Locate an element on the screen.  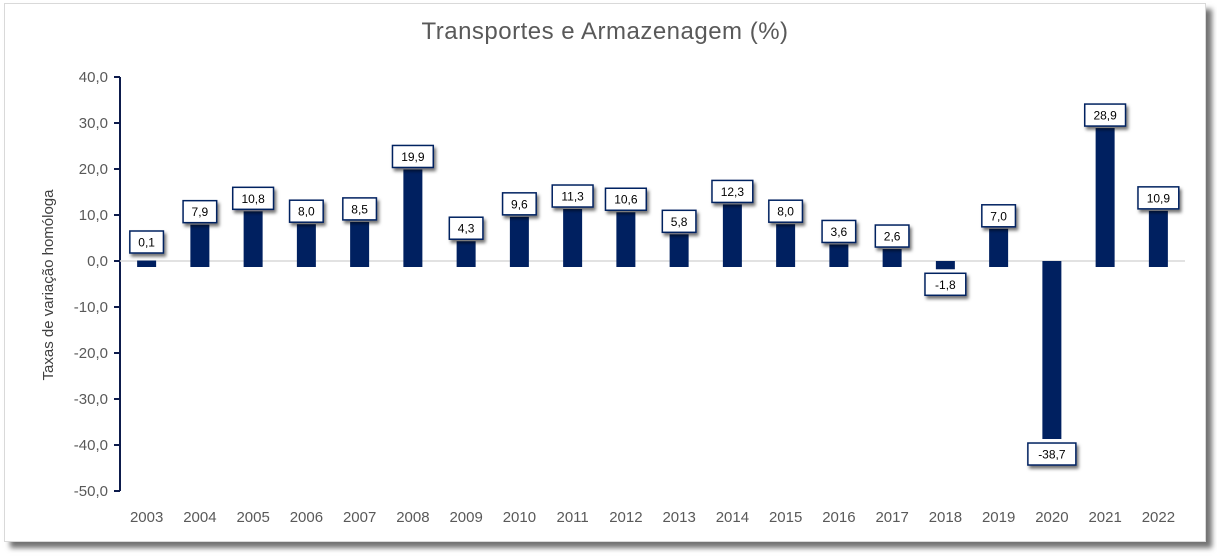
bar-2008 is located at coordinates (413, 218).